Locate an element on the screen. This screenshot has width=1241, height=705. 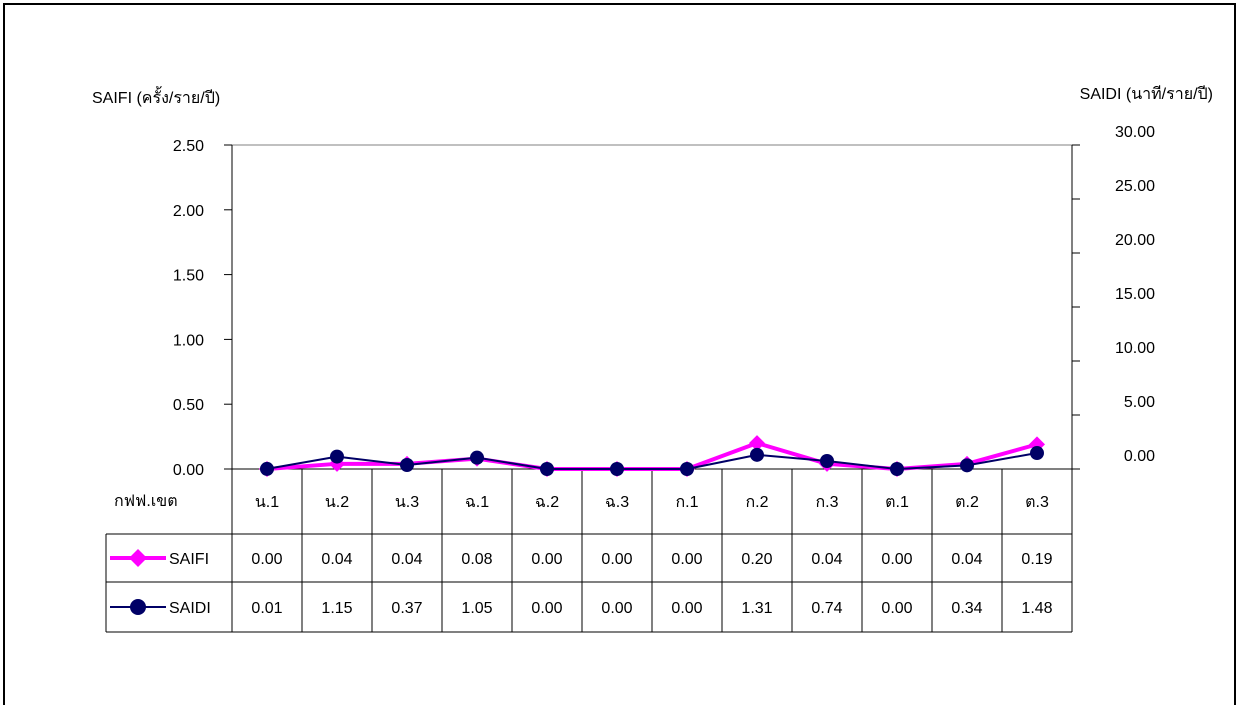
legend-key-marker-saifi is located at coordinates (138, 558).